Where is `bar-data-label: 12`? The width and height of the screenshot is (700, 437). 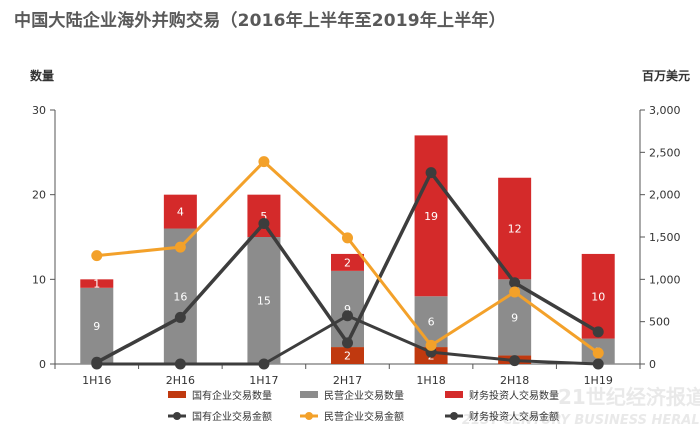 bar-data-label: 12 is located at coordinates (515, 229).